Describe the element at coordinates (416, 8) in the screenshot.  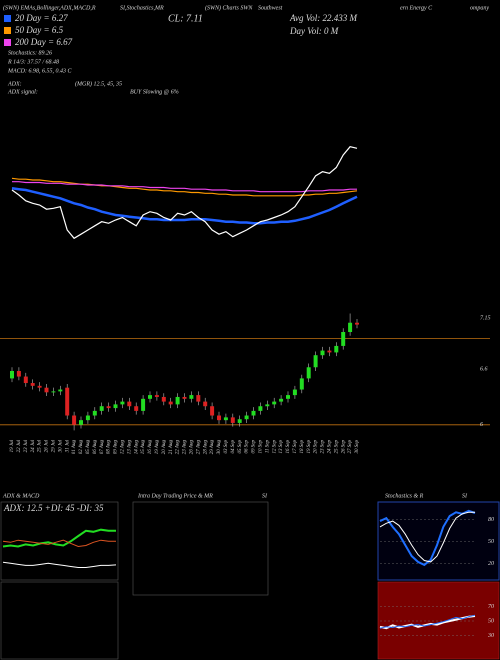
I see `header-text: ern Energy C` at that location.